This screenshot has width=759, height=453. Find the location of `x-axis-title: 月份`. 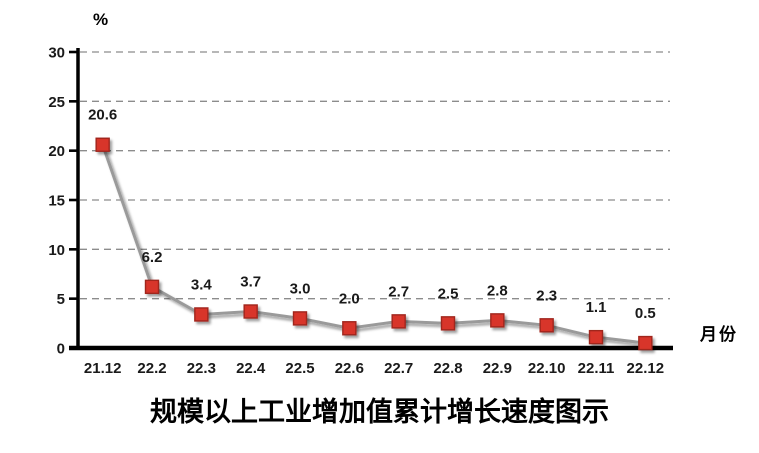

x-axis-title: 月份 is located at coordinates (719, 334).